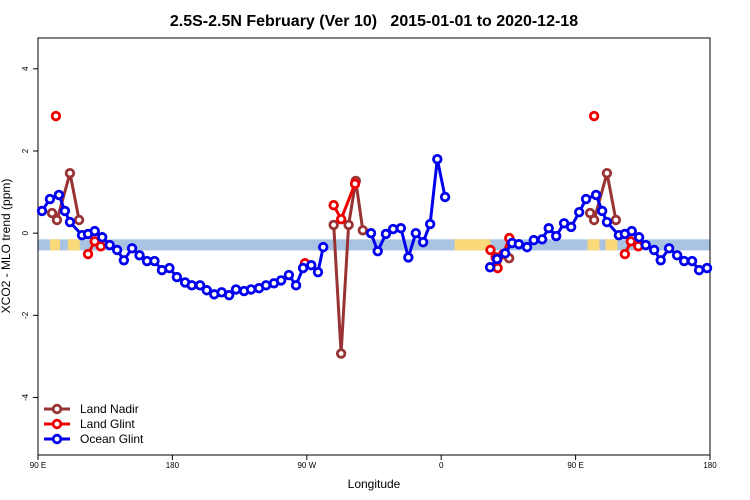  What do you see at coordinates (6, 246) in the screenshot?
I see `y-axis-label: XCO2 - MLO trend (ppm)` at bounding box center [6, 246].